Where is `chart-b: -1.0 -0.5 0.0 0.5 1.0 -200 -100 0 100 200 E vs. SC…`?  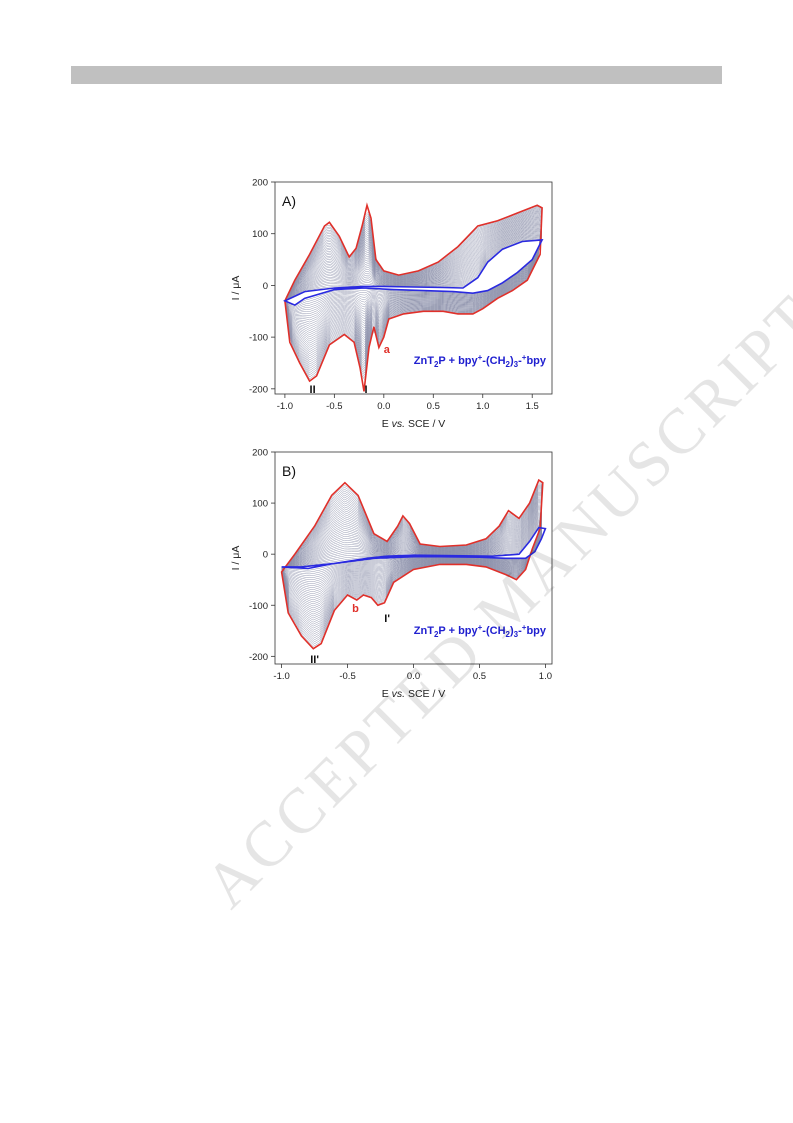
chart-b: -1.0 -0.5 0.0 0.5 1.0 -200 -100 0 100 200 E vs. SC… is located at coordinates (391, 574).